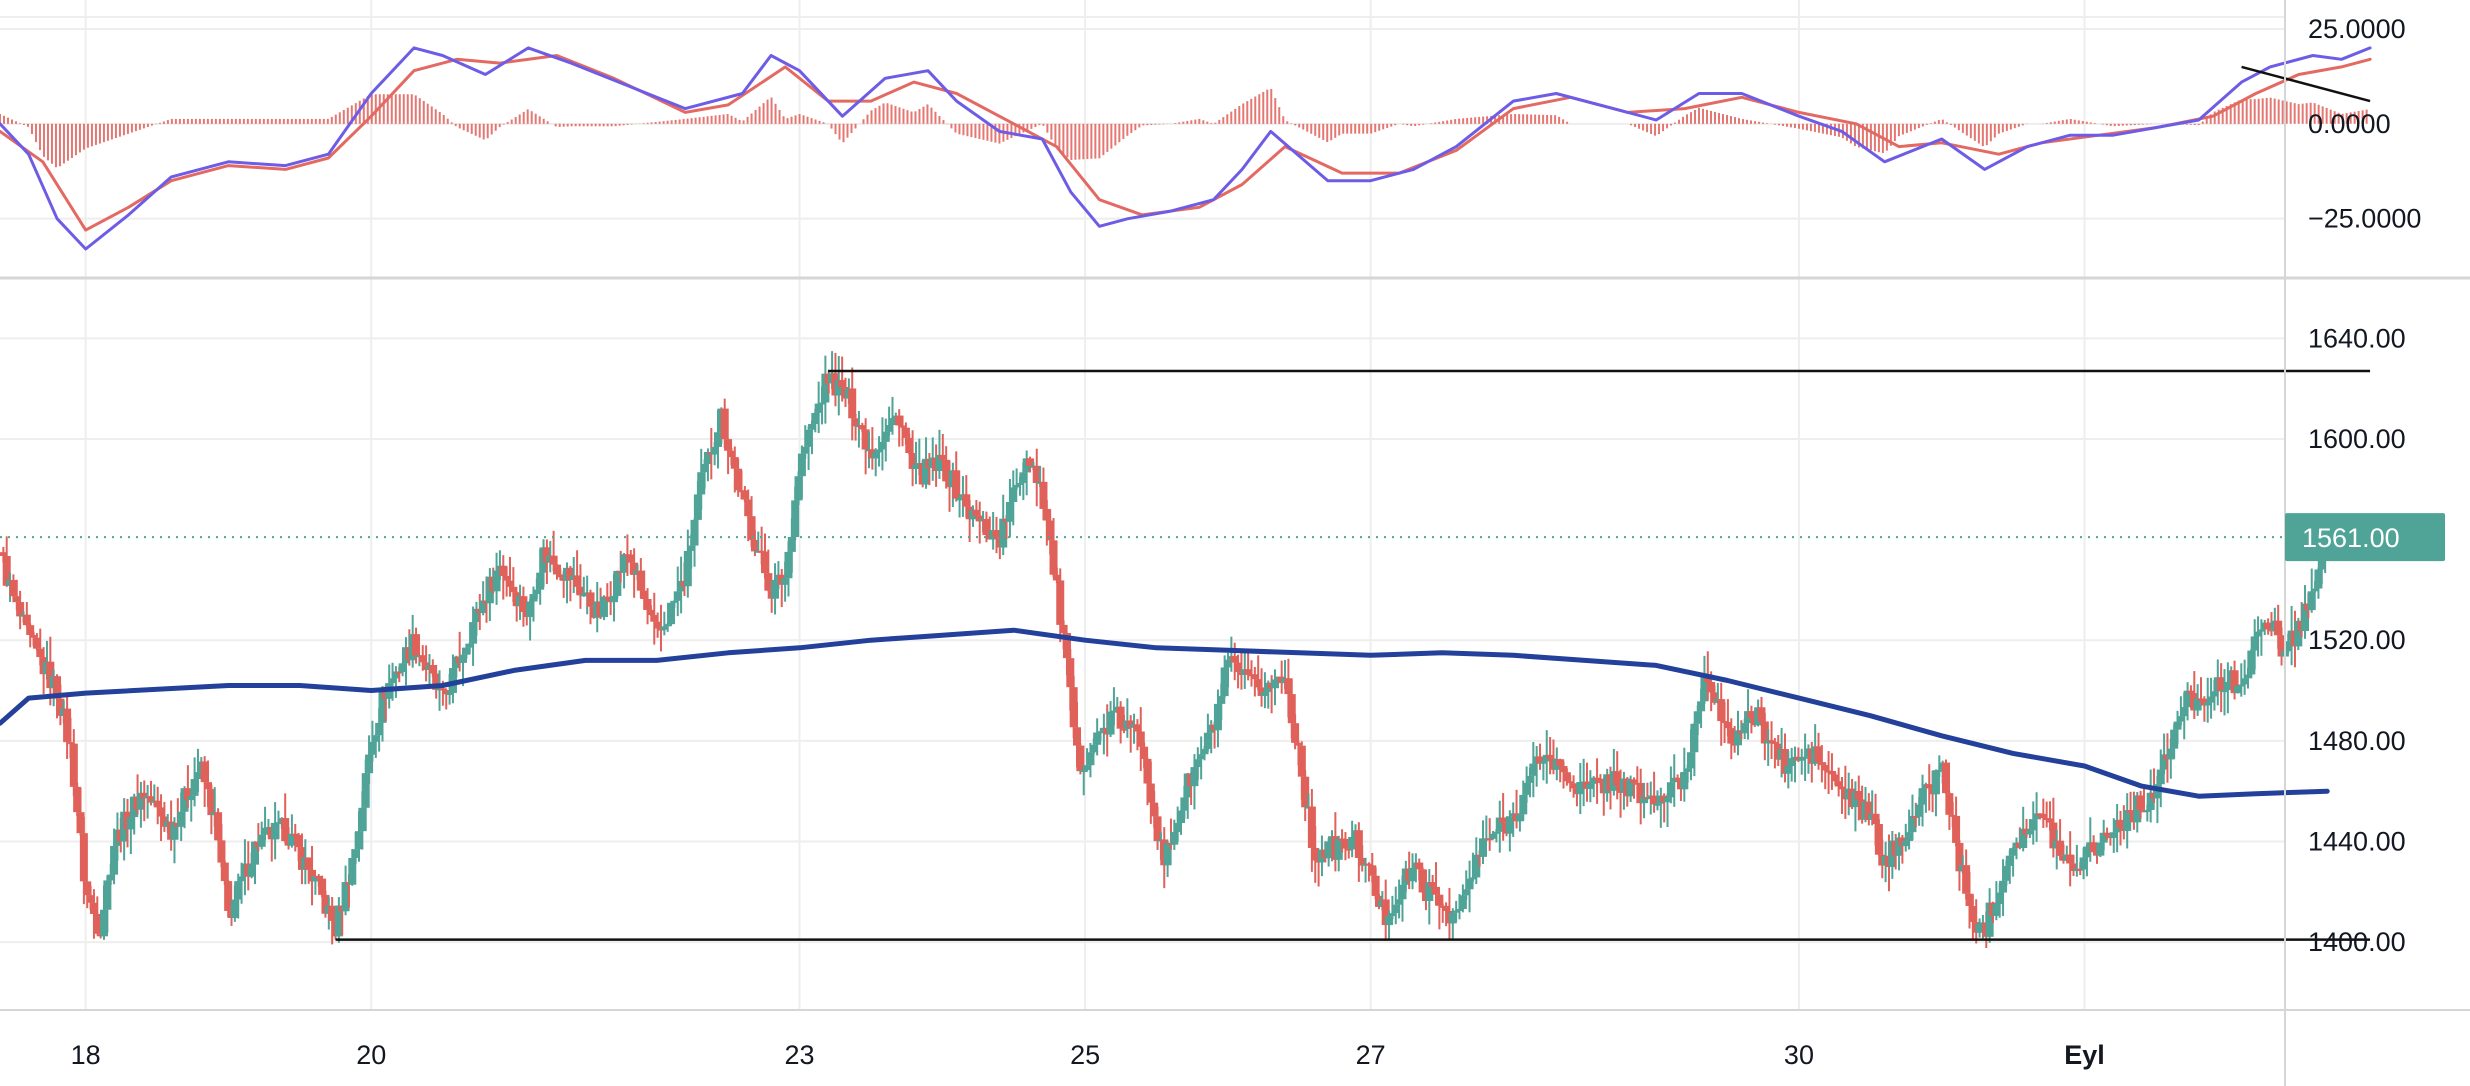 The height and width of the screenshot is (1086, 2470). I want to click on macd-trendline, so click(2306, 84).